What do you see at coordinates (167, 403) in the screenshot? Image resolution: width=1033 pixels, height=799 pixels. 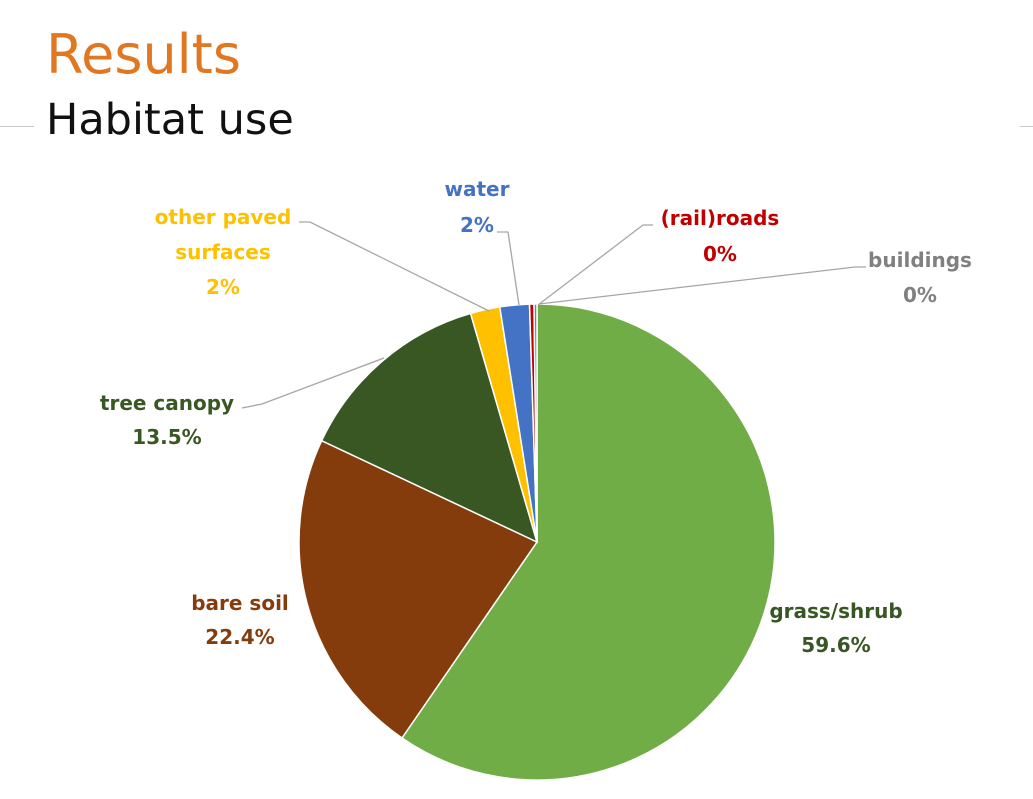 I see `slice-label-tree-canopy: tree canopy` at bounding box center [167, 403].